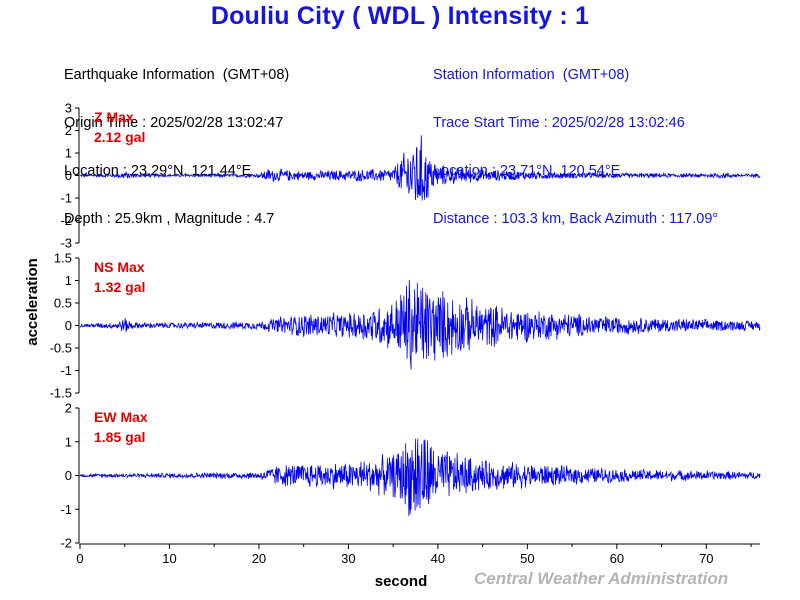 Image resolution: width=800 pixels, height=600 pixels. I want to click on waveform-ew, so click(420, 477).